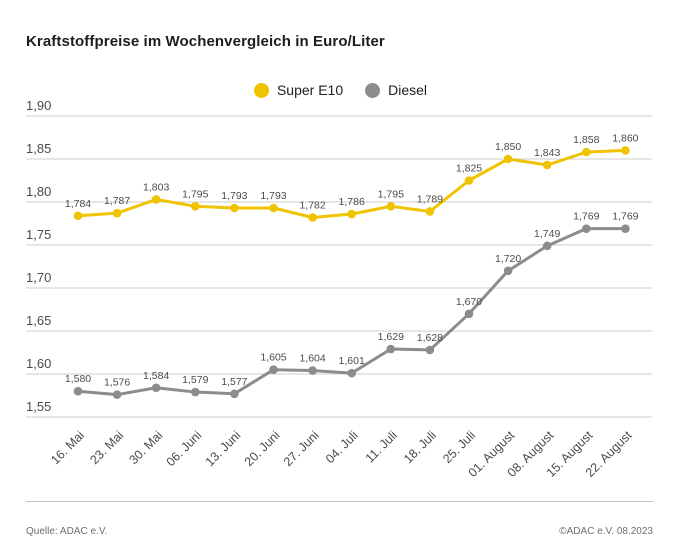 The width and height of the screenshot is (681, 551). I want to click on data-point-label: 1,604, so click(312, 359).